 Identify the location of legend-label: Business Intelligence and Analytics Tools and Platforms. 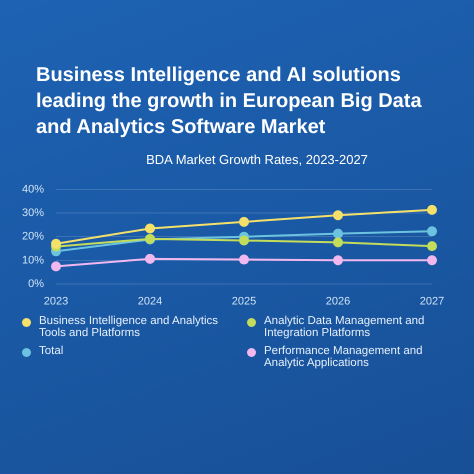
(129, 327).